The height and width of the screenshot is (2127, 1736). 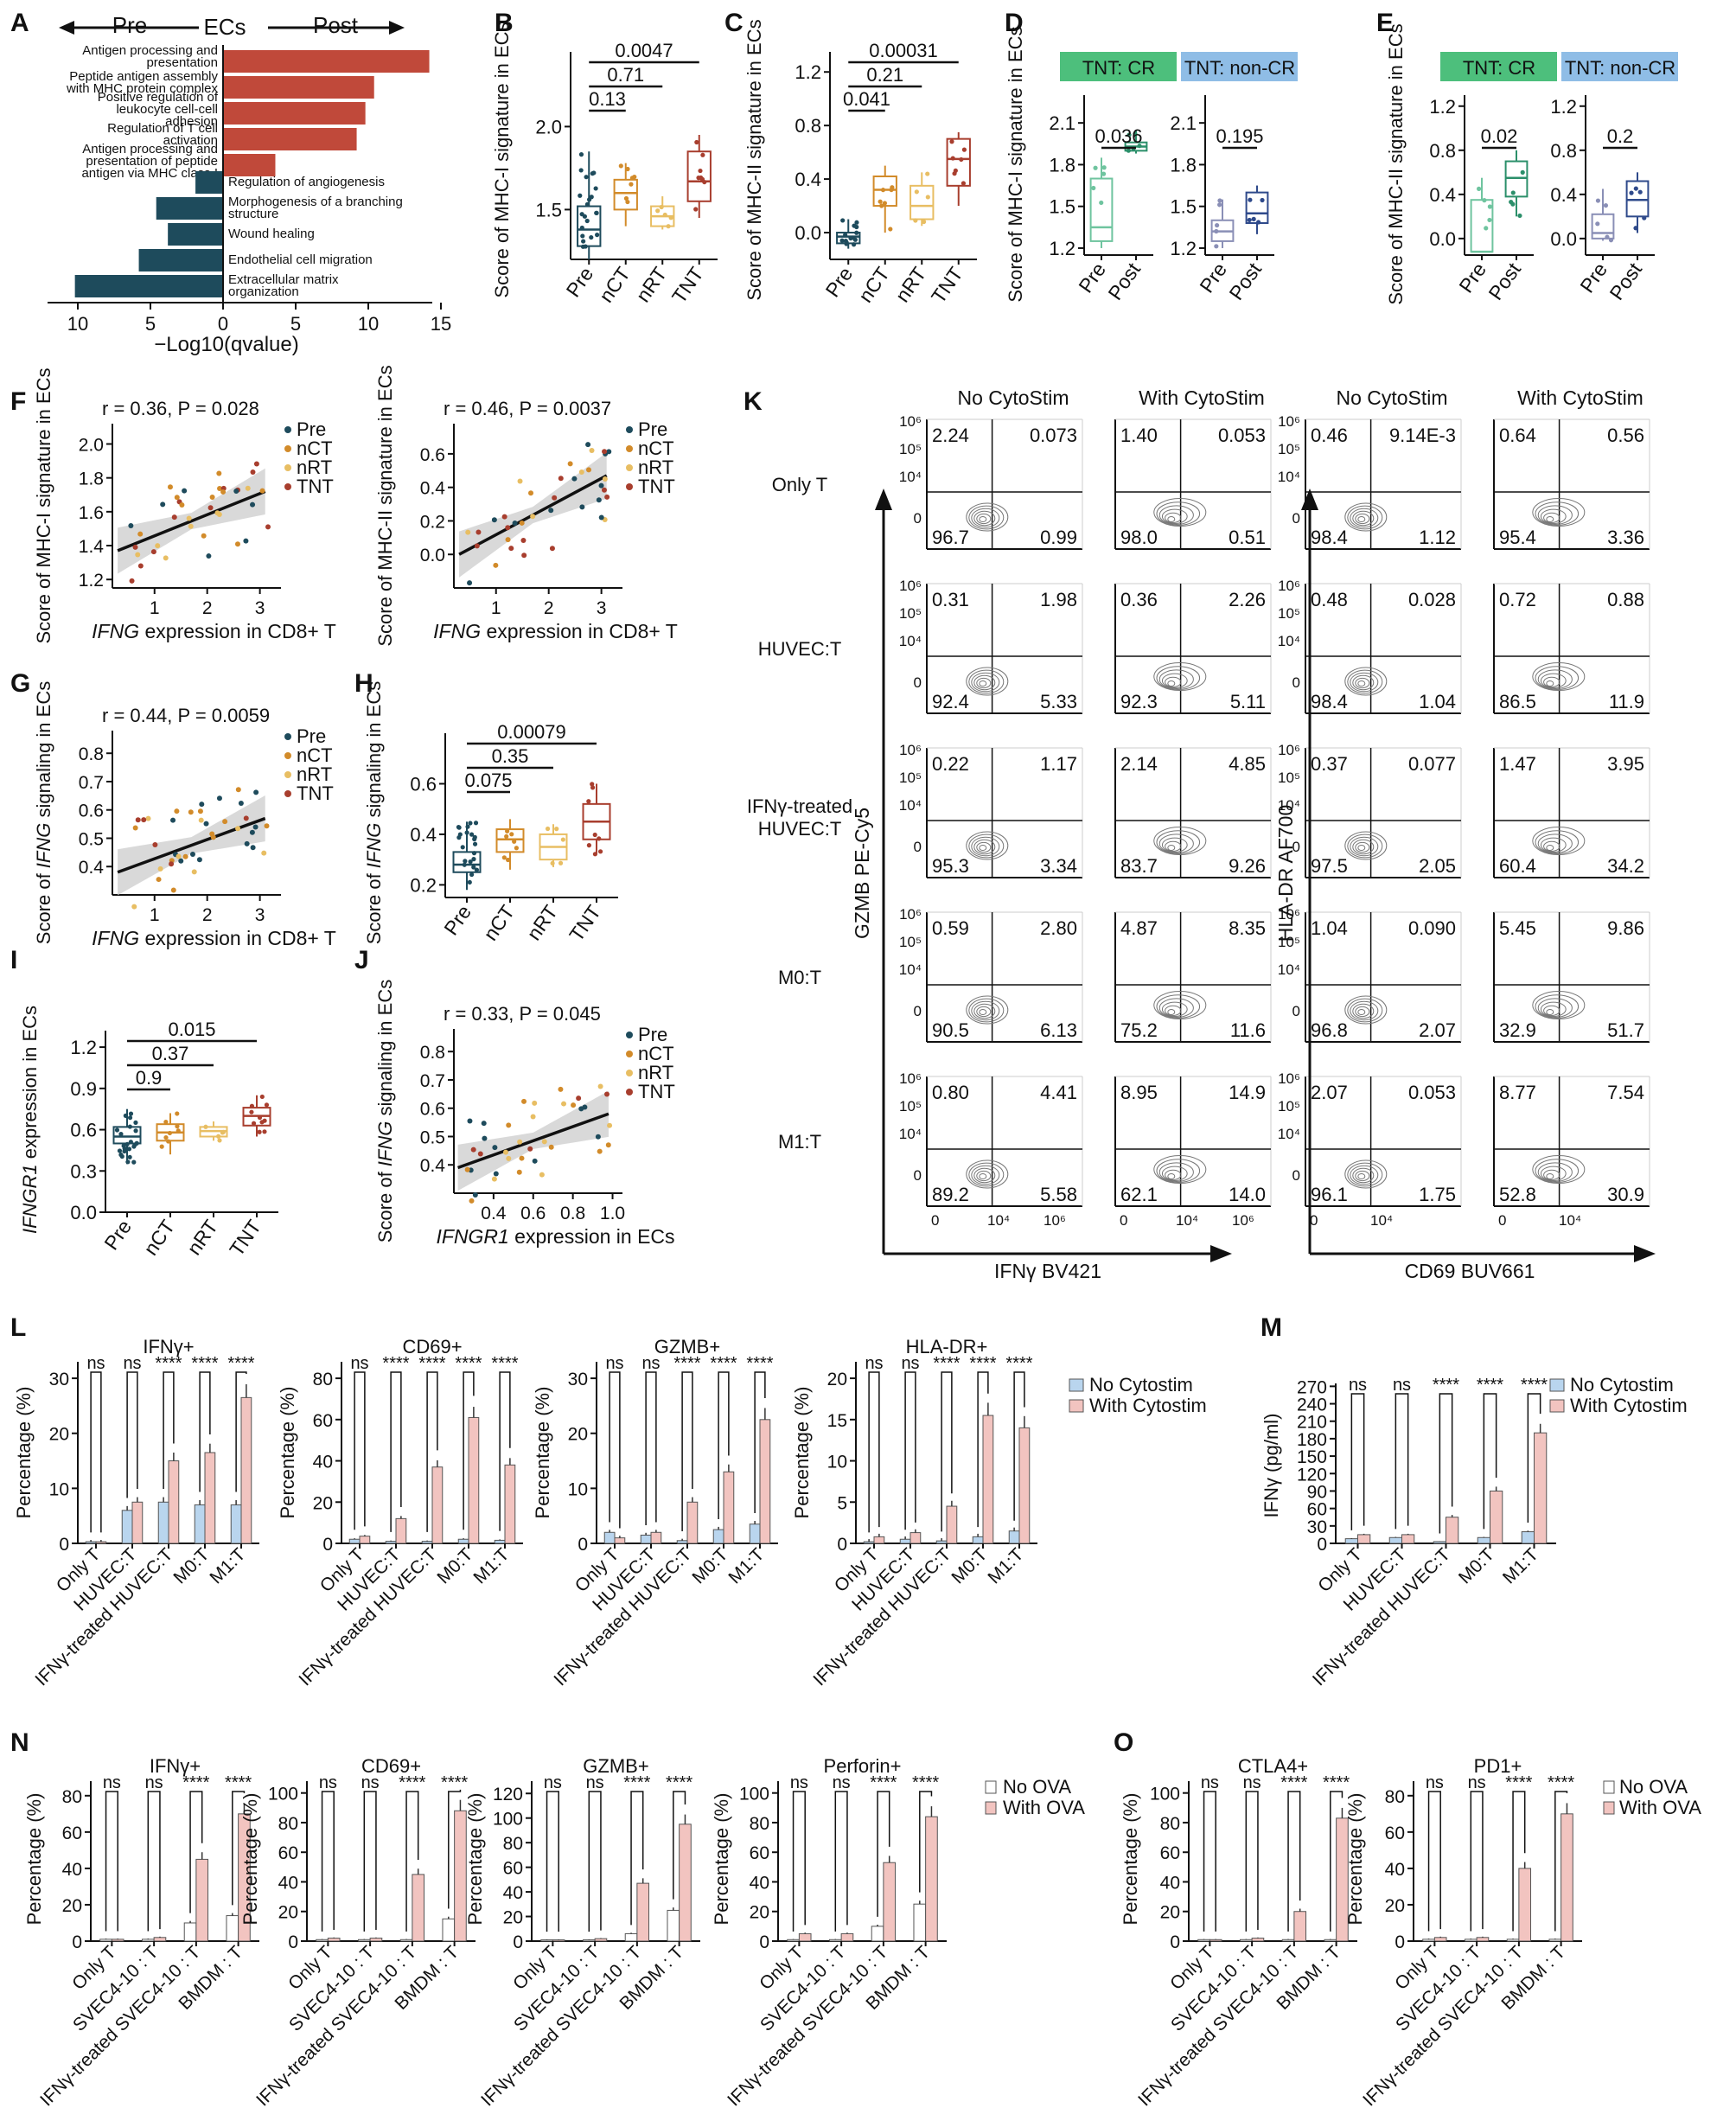 What do you see at coordinates (1062, 248) in the screenshot?
I see `tick-label: 1.2` at bounding box center [1062, 248].